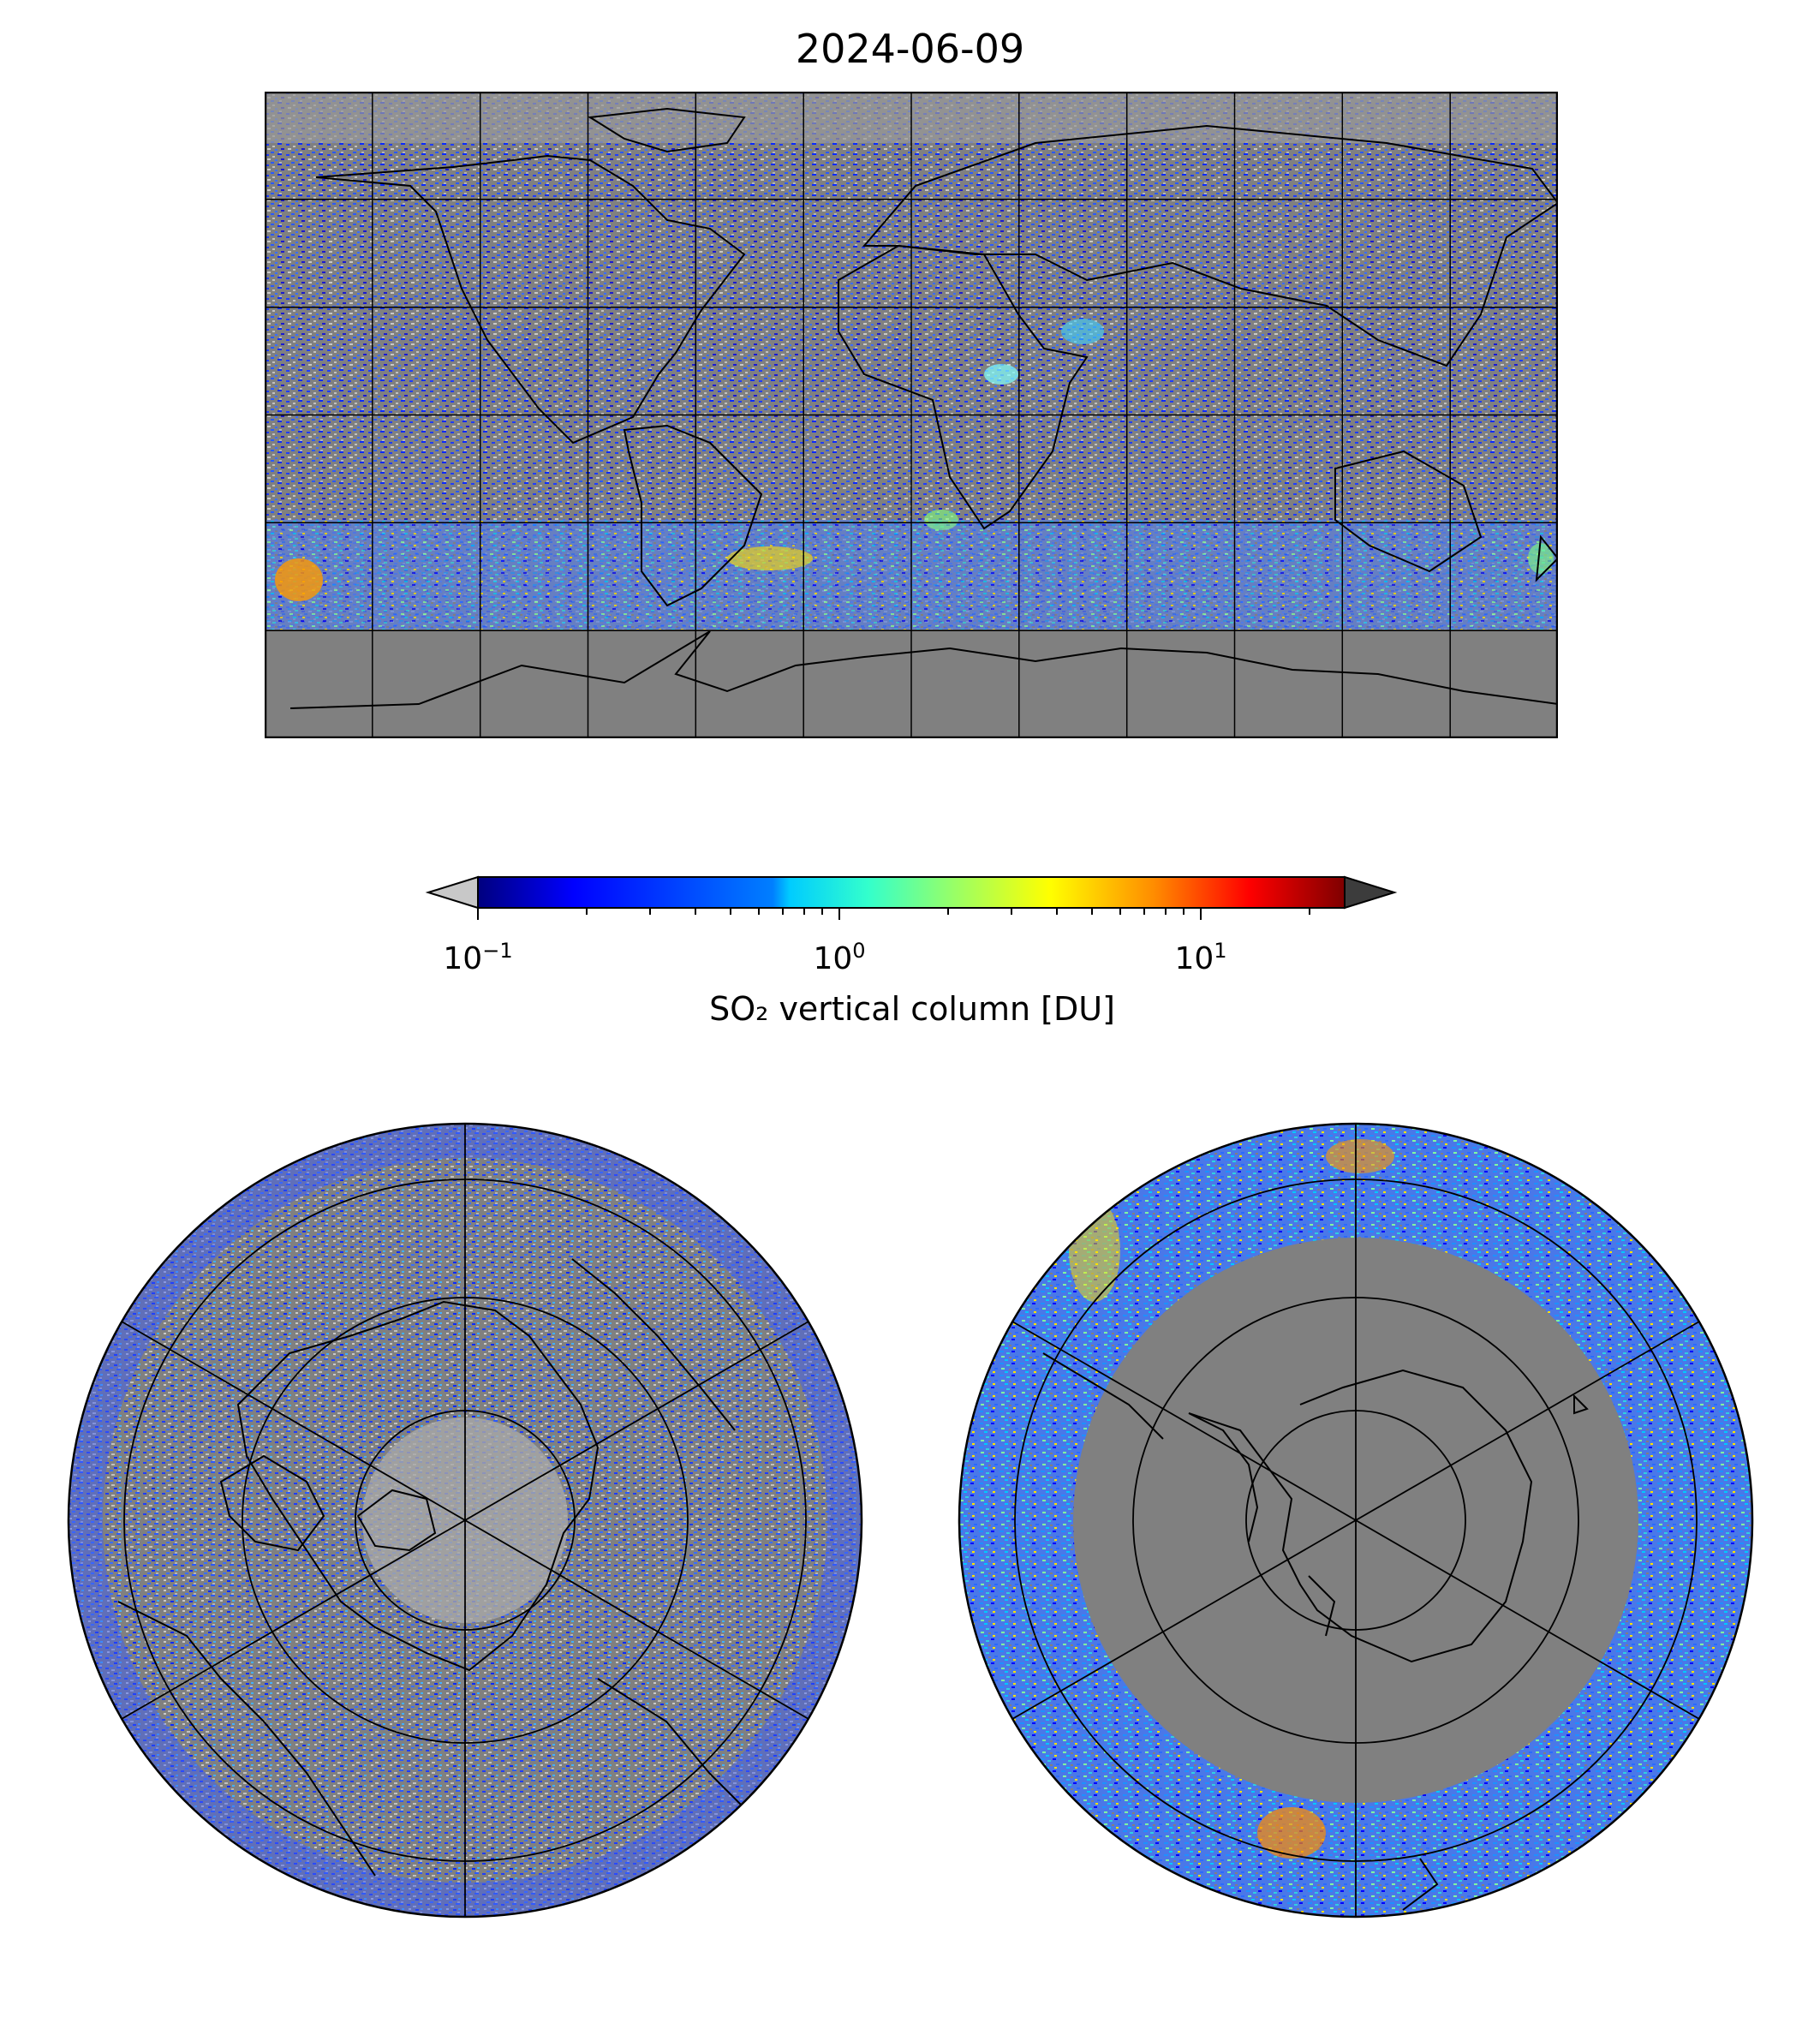  What do you see at coordinates (911, 892) in the screenshot?
I see `colorbar-gradient` at bounding box center [911, 892].